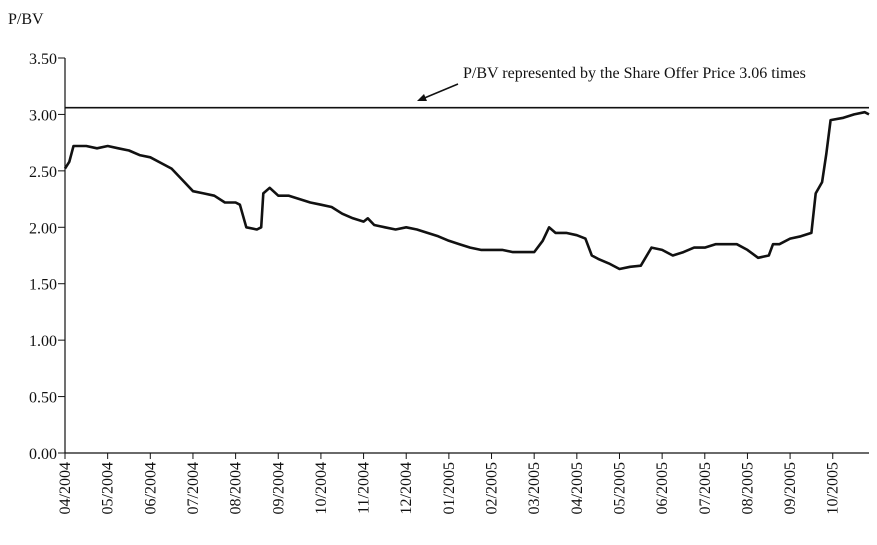  What do you see at coordinates (833, 488) in the screenshot?
I see `x-tick-label: 10/2005` at bounding box center [833, 488].